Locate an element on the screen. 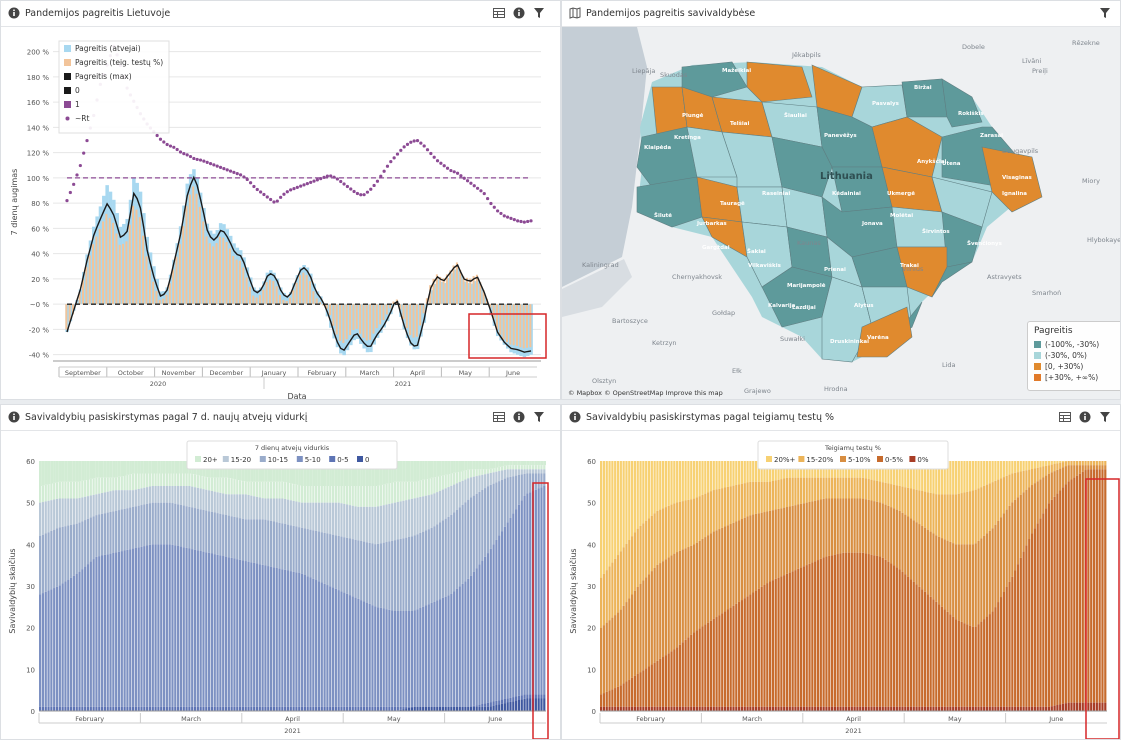 The height and width of the screenshot is (740, 1121). municipality-shape is located at coordinates (962, 103).